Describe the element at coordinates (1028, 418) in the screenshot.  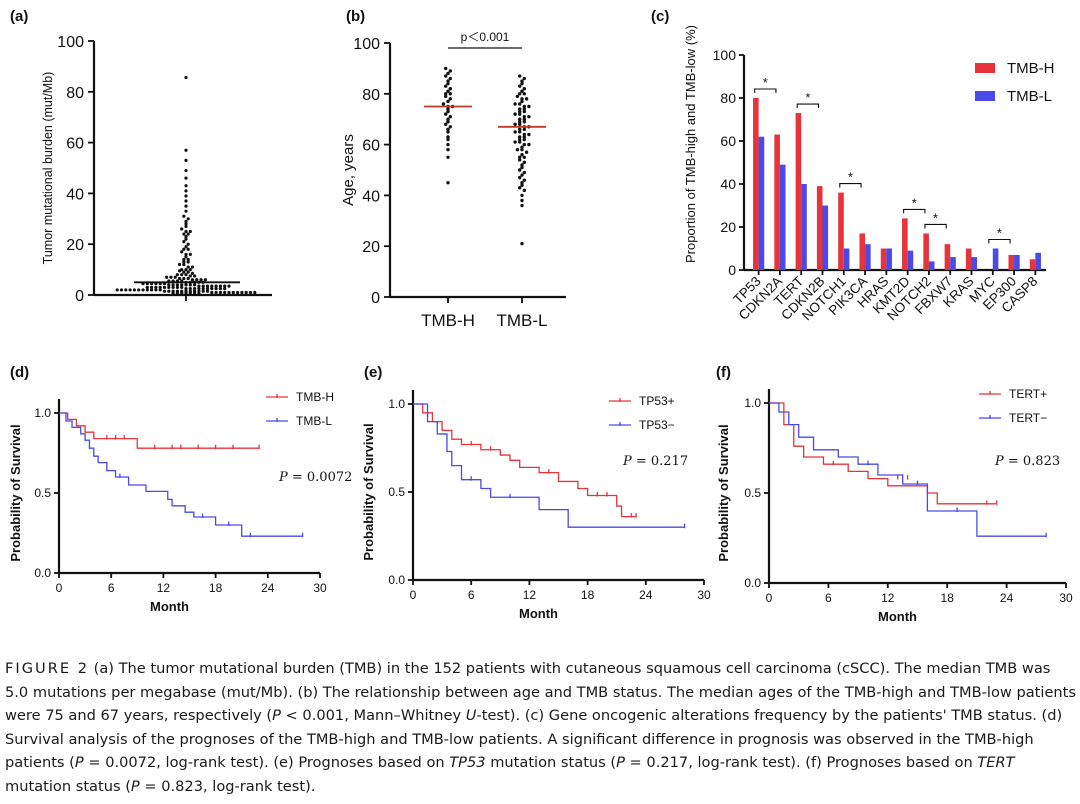
I see `legend-label: TERT−` at that location.